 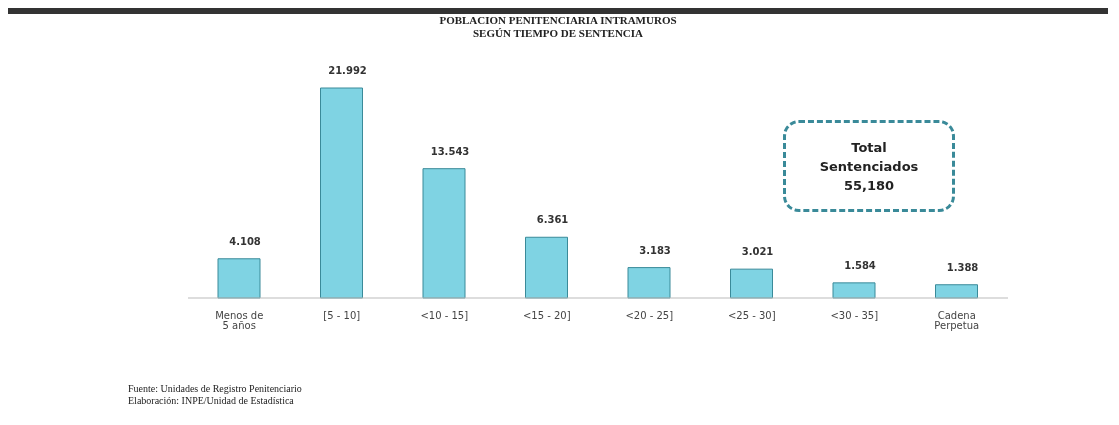 I want to click on x-tick-label: [5 - 10], so click(x=342, y=316).